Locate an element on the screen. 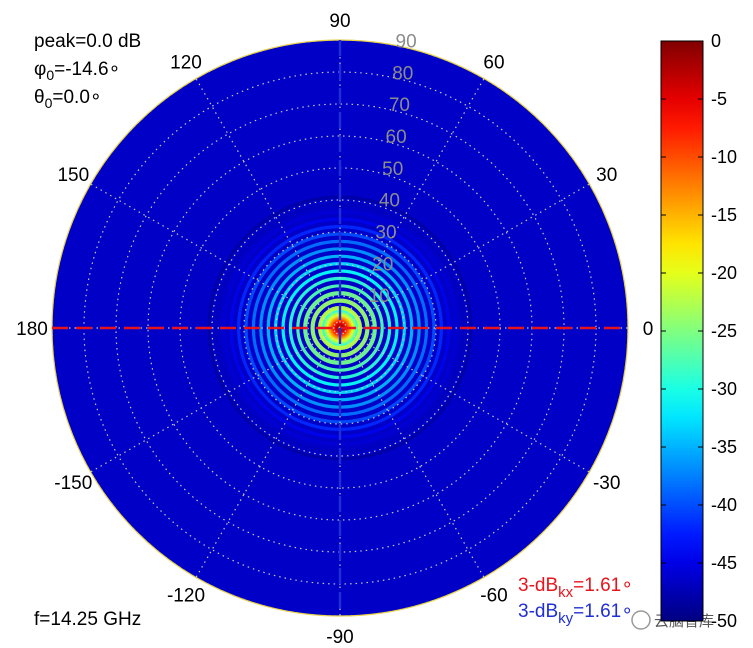 The width and height of the screenshot is (753, 648). angle-tick-label: 90 is located at coordinates (339, 21).